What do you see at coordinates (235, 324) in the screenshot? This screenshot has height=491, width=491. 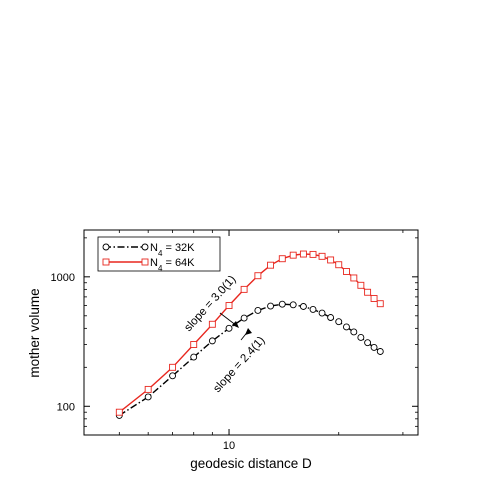 I see `annotation-slope-3-arrowhead` at bounding box center [235, 324].